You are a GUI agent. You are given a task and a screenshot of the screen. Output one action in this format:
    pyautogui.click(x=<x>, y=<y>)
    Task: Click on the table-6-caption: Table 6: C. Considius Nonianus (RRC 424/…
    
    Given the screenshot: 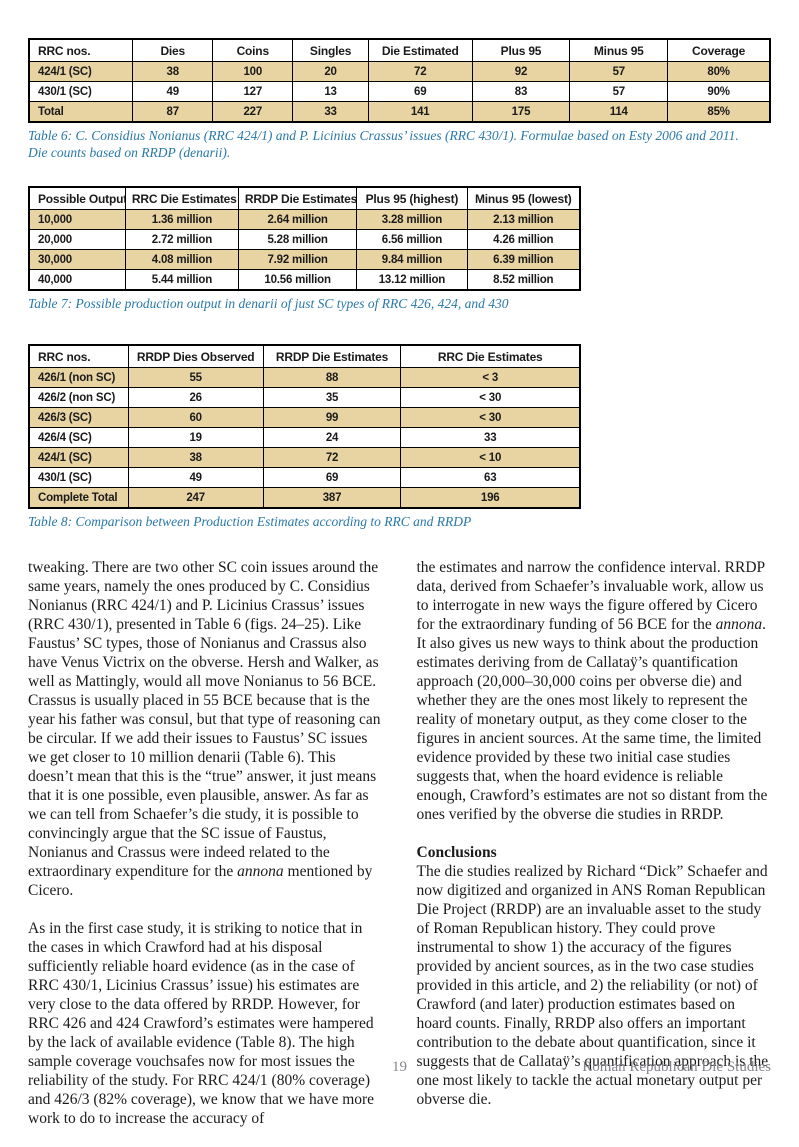 What is the action you would take?
    pyautogui.click(x=383, y=144)
    